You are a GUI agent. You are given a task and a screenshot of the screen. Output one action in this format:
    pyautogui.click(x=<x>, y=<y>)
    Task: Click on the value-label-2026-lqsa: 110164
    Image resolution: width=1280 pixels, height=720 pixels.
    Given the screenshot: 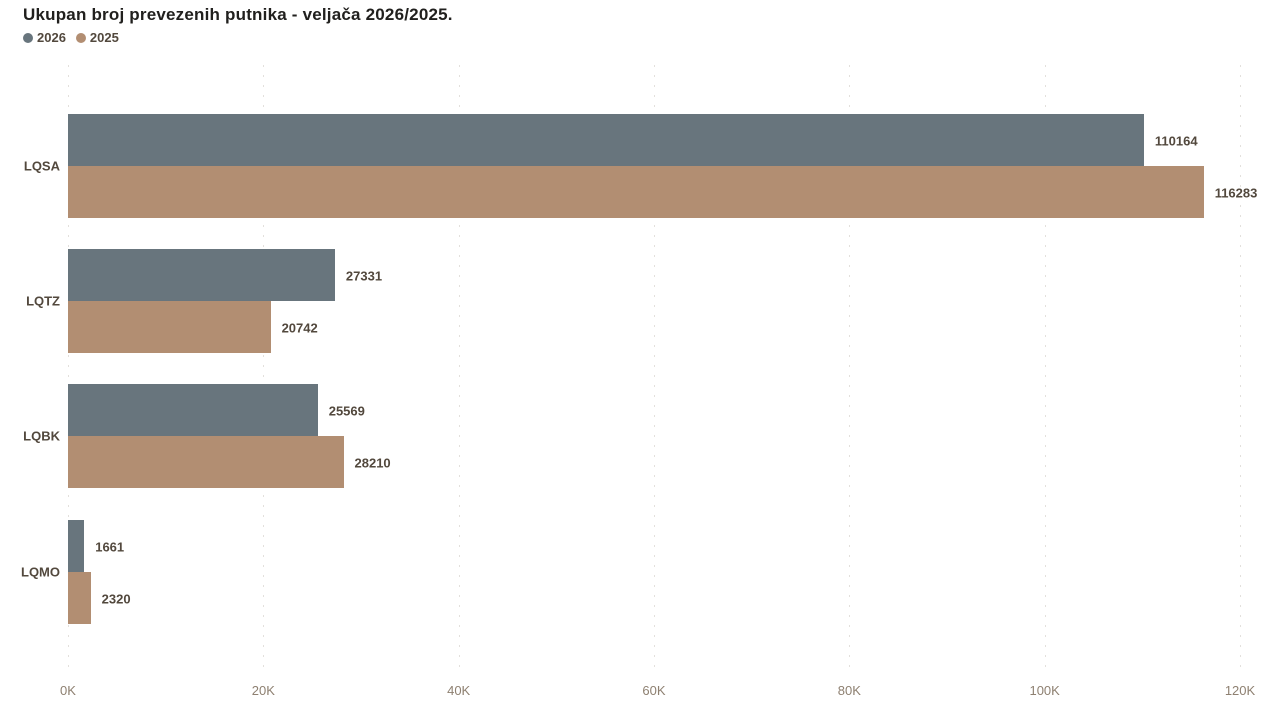 What is the action you would take?
    pyautogui.click(x=1176, y=140)
    